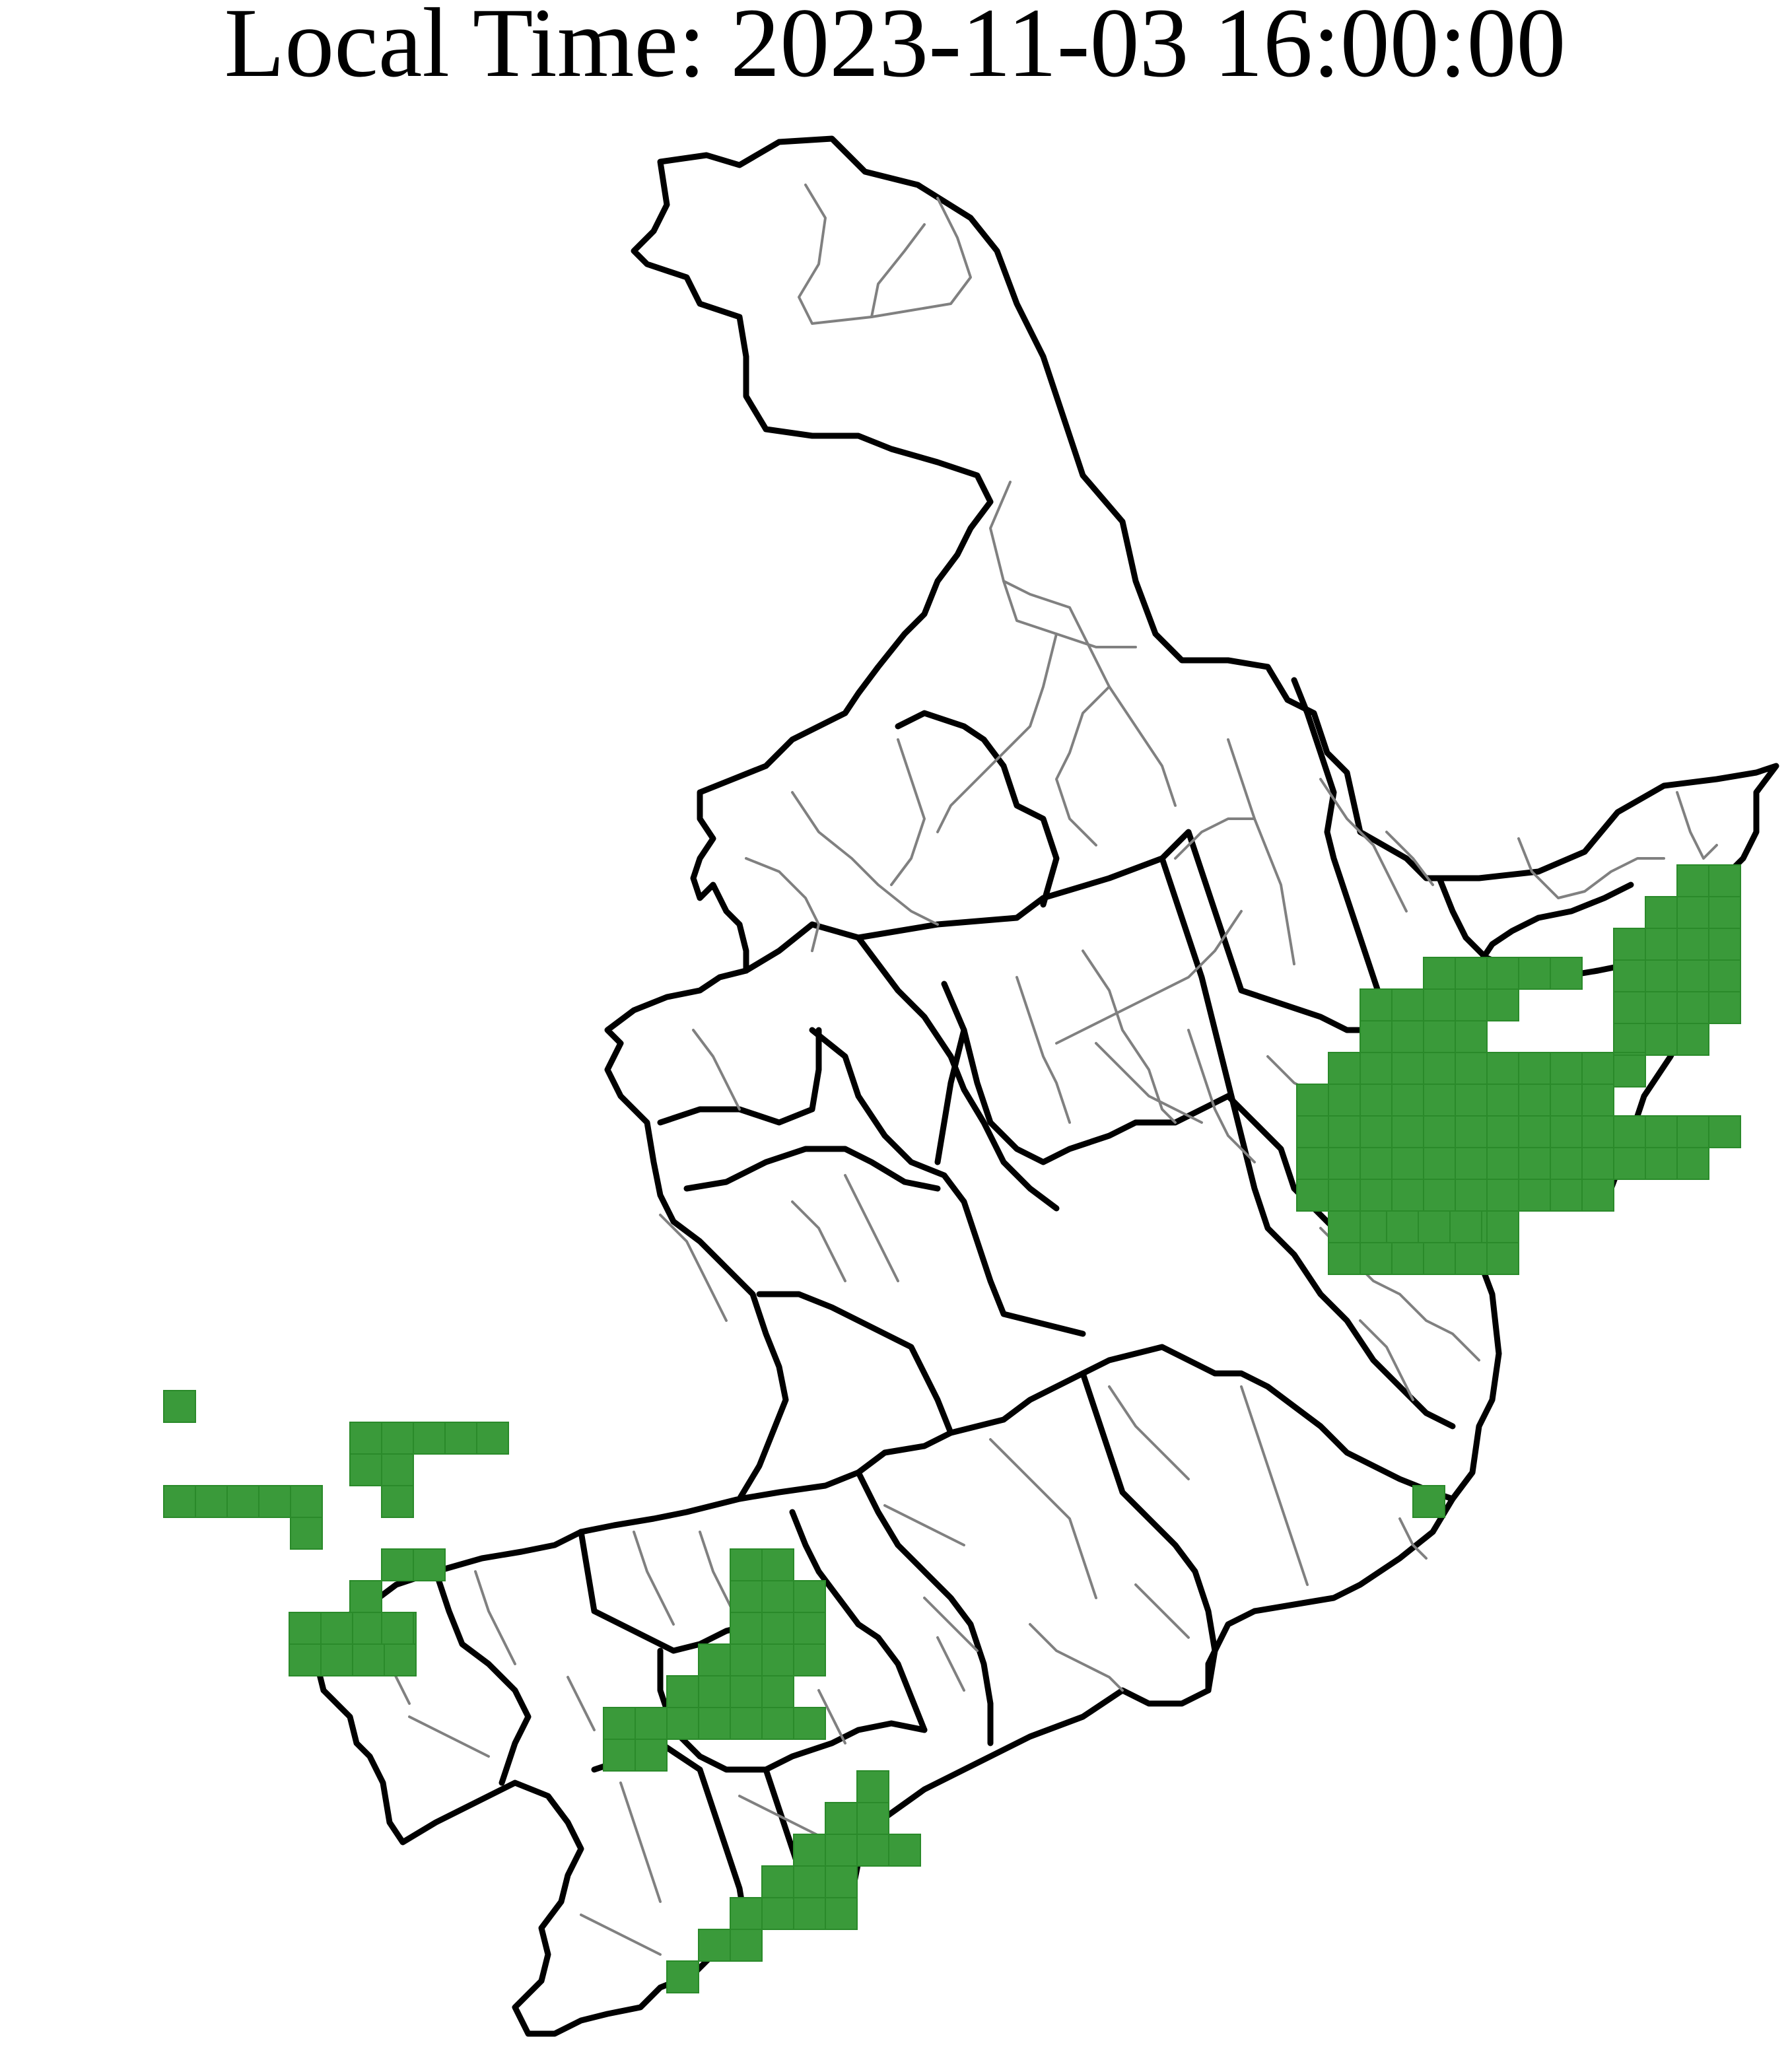 This screenshot has height=2072, width=1790. Describe the element at coordinates (895, 49) in the screenshot. I see `map-title: Local Time: 2023-11-03 16:00:00` at that location.